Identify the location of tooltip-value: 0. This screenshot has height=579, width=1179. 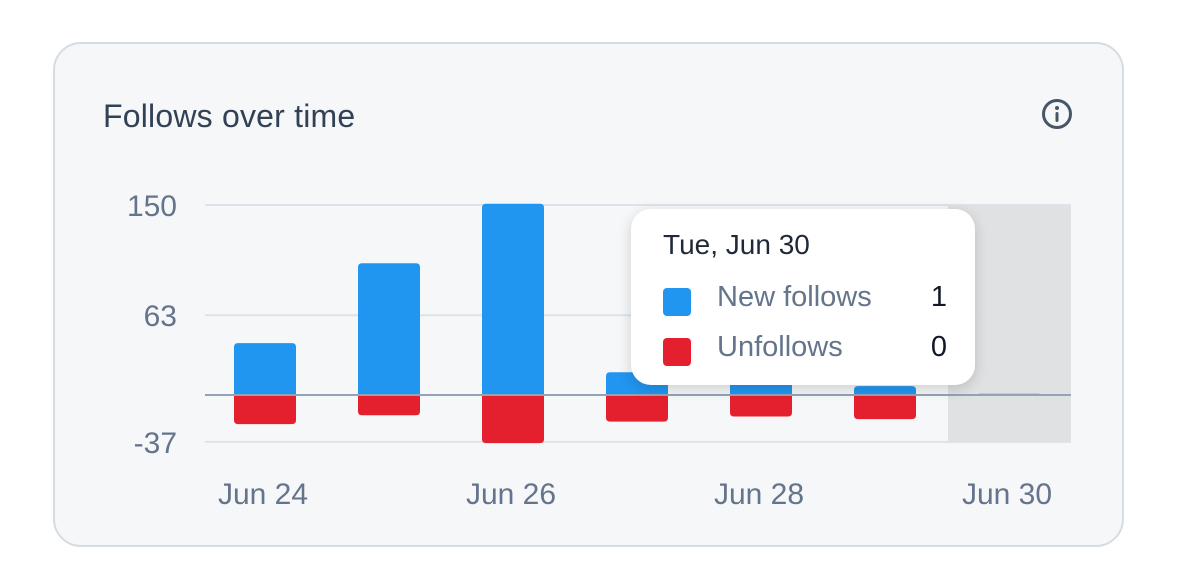
(938, 347).